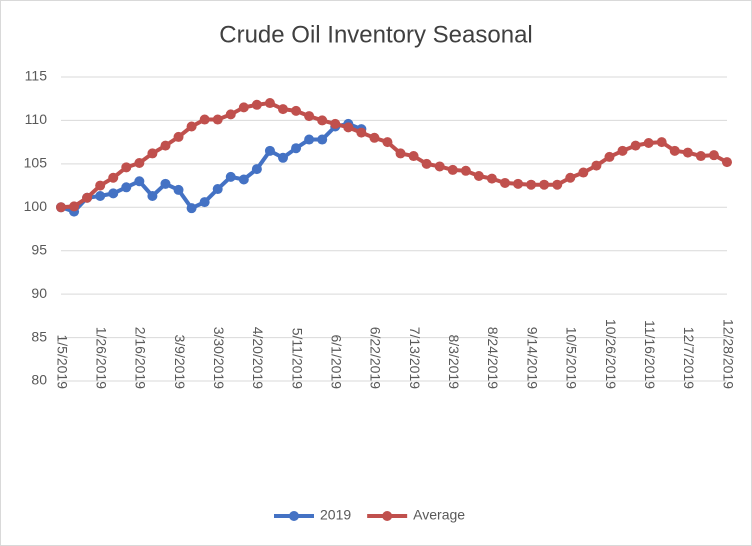 Image resolution: width=752 pixels, height=546 pixels. I want to click on y-tick-label: 100, so click(36, 206).